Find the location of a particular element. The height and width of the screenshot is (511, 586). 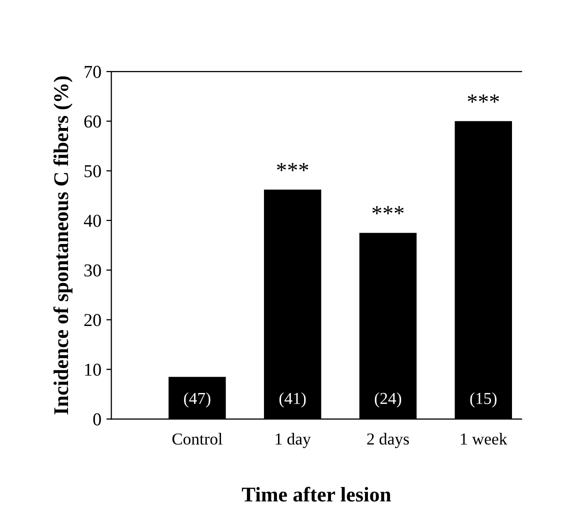

x-tick-label: 2 days is located at coordinates (388, 440).